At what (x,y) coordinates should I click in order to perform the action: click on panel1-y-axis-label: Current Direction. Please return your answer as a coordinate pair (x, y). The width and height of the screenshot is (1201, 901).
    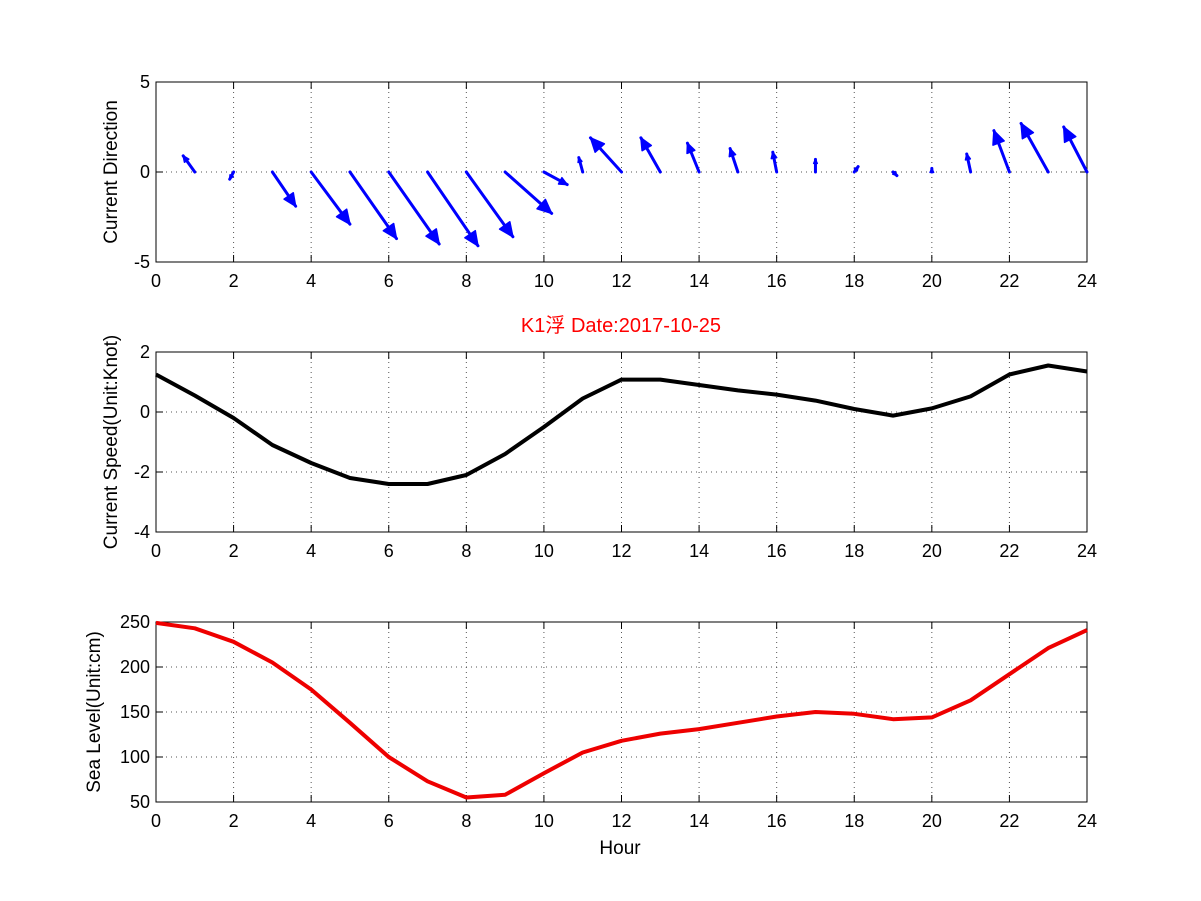
    Looking at the image, I should click on (111, 172).